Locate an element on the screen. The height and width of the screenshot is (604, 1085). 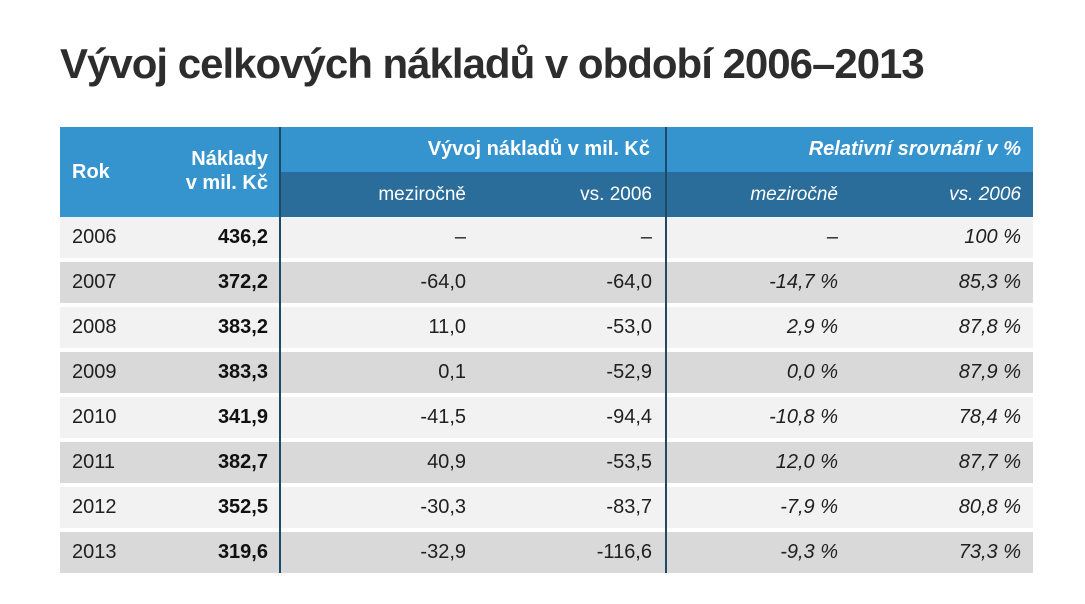
cell-rok: 2010 is located at coordinates (94, 417).